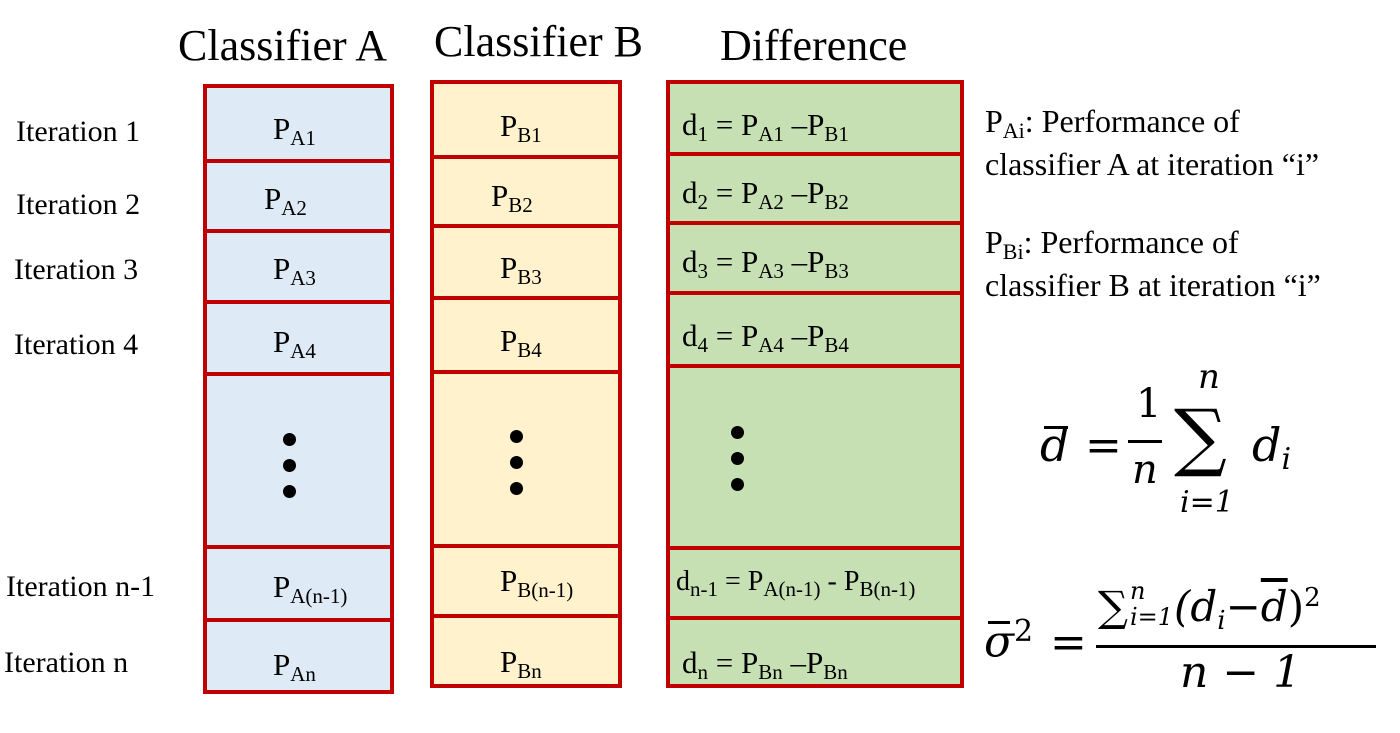 The width and height of the screenshot is (1400, 733). Describe the element at coordinates (1272, 447) in the screenshot. I see `mean-term: di` at that location.